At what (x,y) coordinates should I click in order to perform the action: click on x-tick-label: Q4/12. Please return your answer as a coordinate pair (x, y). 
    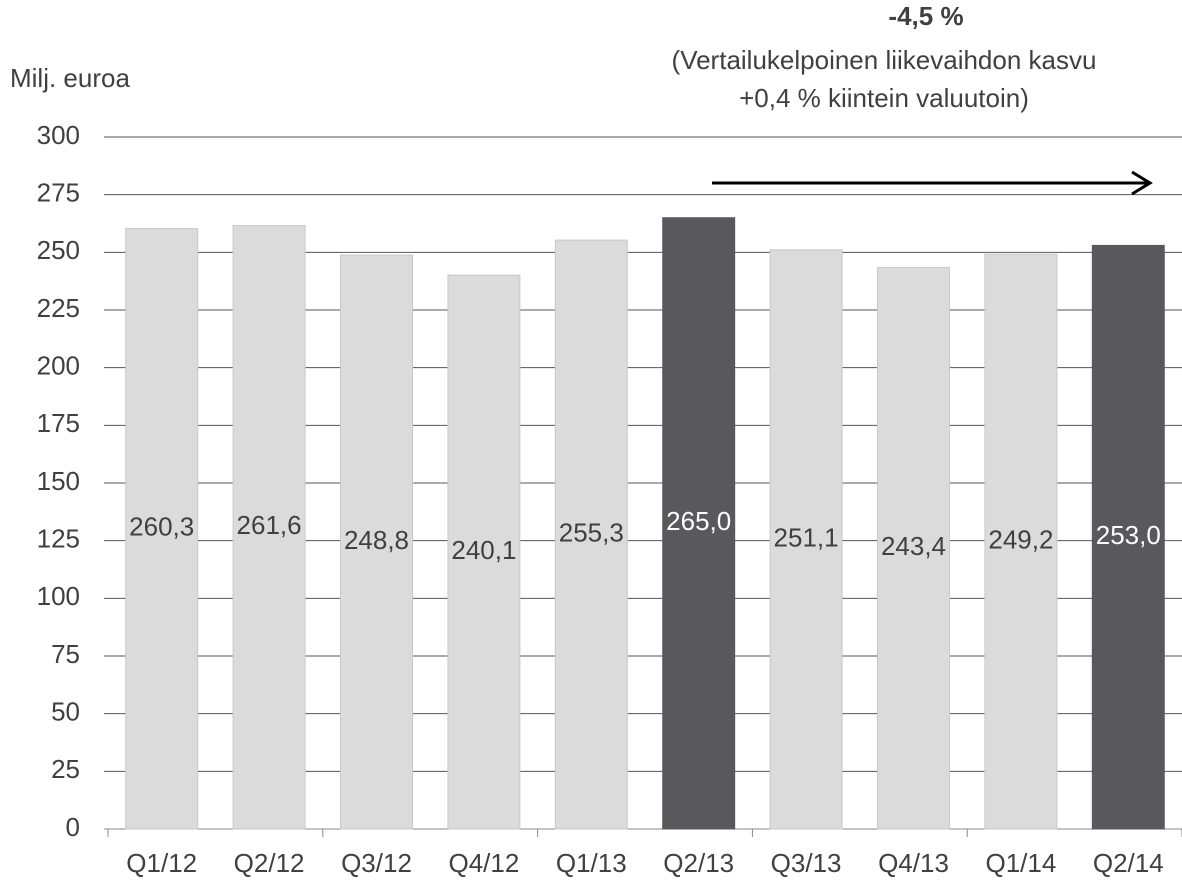
    Looking at the image, I should click on (483, 863).